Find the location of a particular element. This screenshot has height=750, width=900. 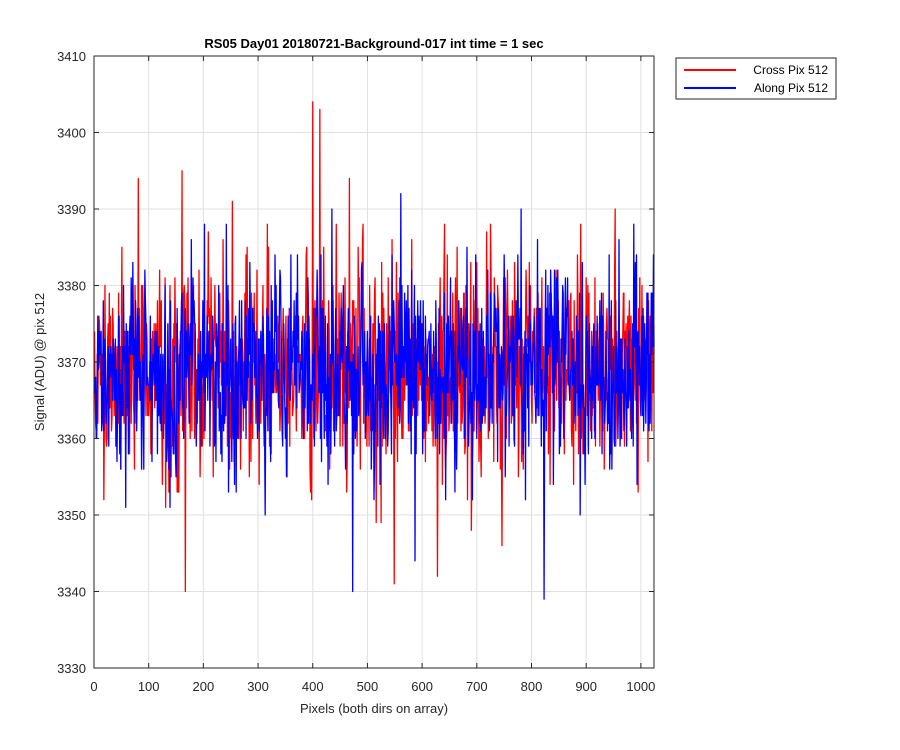

legend-label-along: Along Pix 512 is located at coordinates (791, 88).